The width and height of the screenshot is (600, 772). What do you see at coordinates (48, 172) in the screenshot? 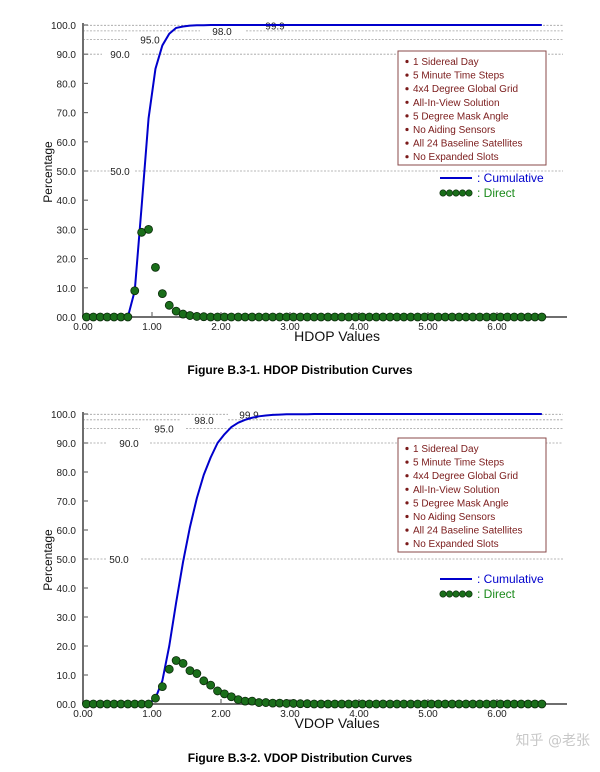
I see `y-axis-label: Percentage` at bounding box center [48, 172].